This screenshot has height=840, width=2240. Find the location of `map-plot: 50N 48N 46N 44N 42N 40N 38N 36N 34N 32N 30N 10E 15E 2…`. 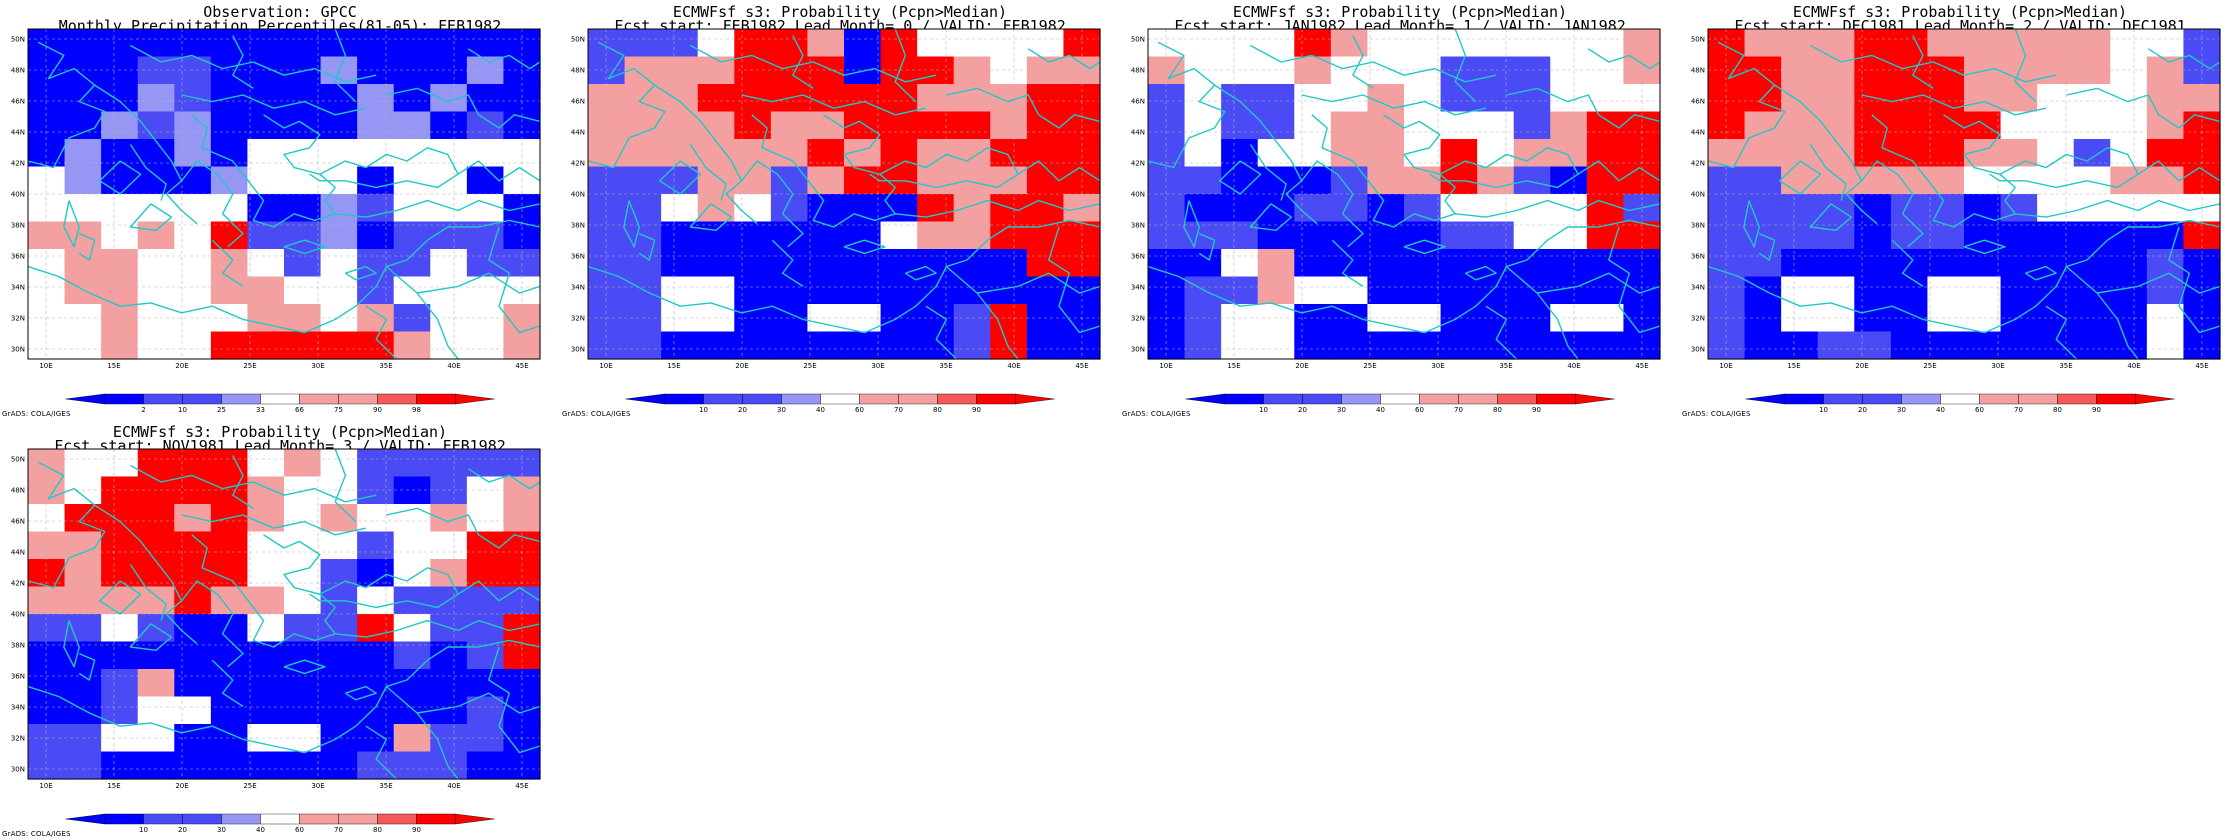

map-plot: 50N 48N 46N 44N 42N 40N 38N 36N 34N 32N 30N 10E 15E 2… is located at coordinates (836, 221).